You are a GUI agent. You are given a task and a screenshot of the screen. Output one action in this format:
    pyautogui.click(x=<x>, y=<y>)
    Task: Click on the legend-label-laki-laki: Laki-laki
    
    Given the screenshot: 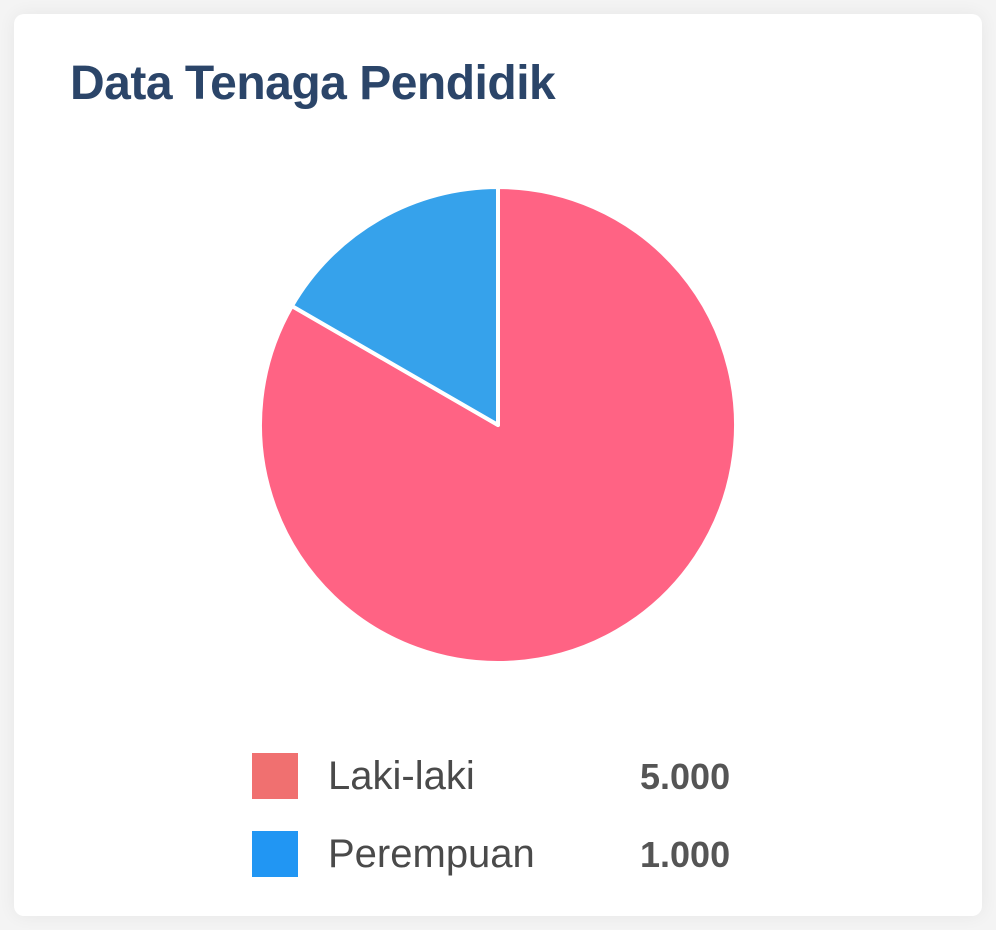 What is the action you would take?
    pyautogui.click(x=401, y=776)
    